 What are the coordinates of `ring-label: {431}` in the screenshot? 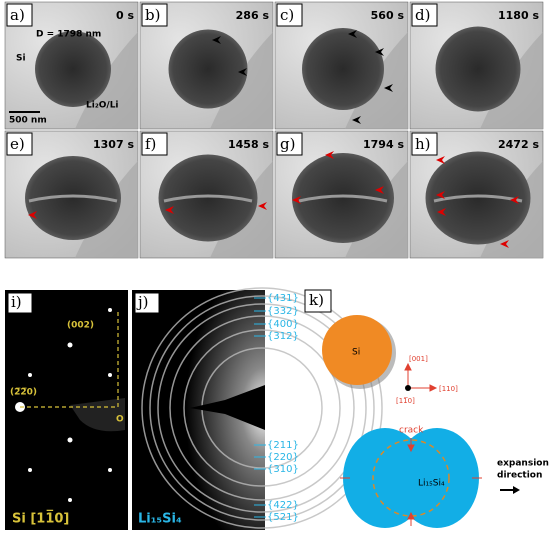 It's located at (283, 298).